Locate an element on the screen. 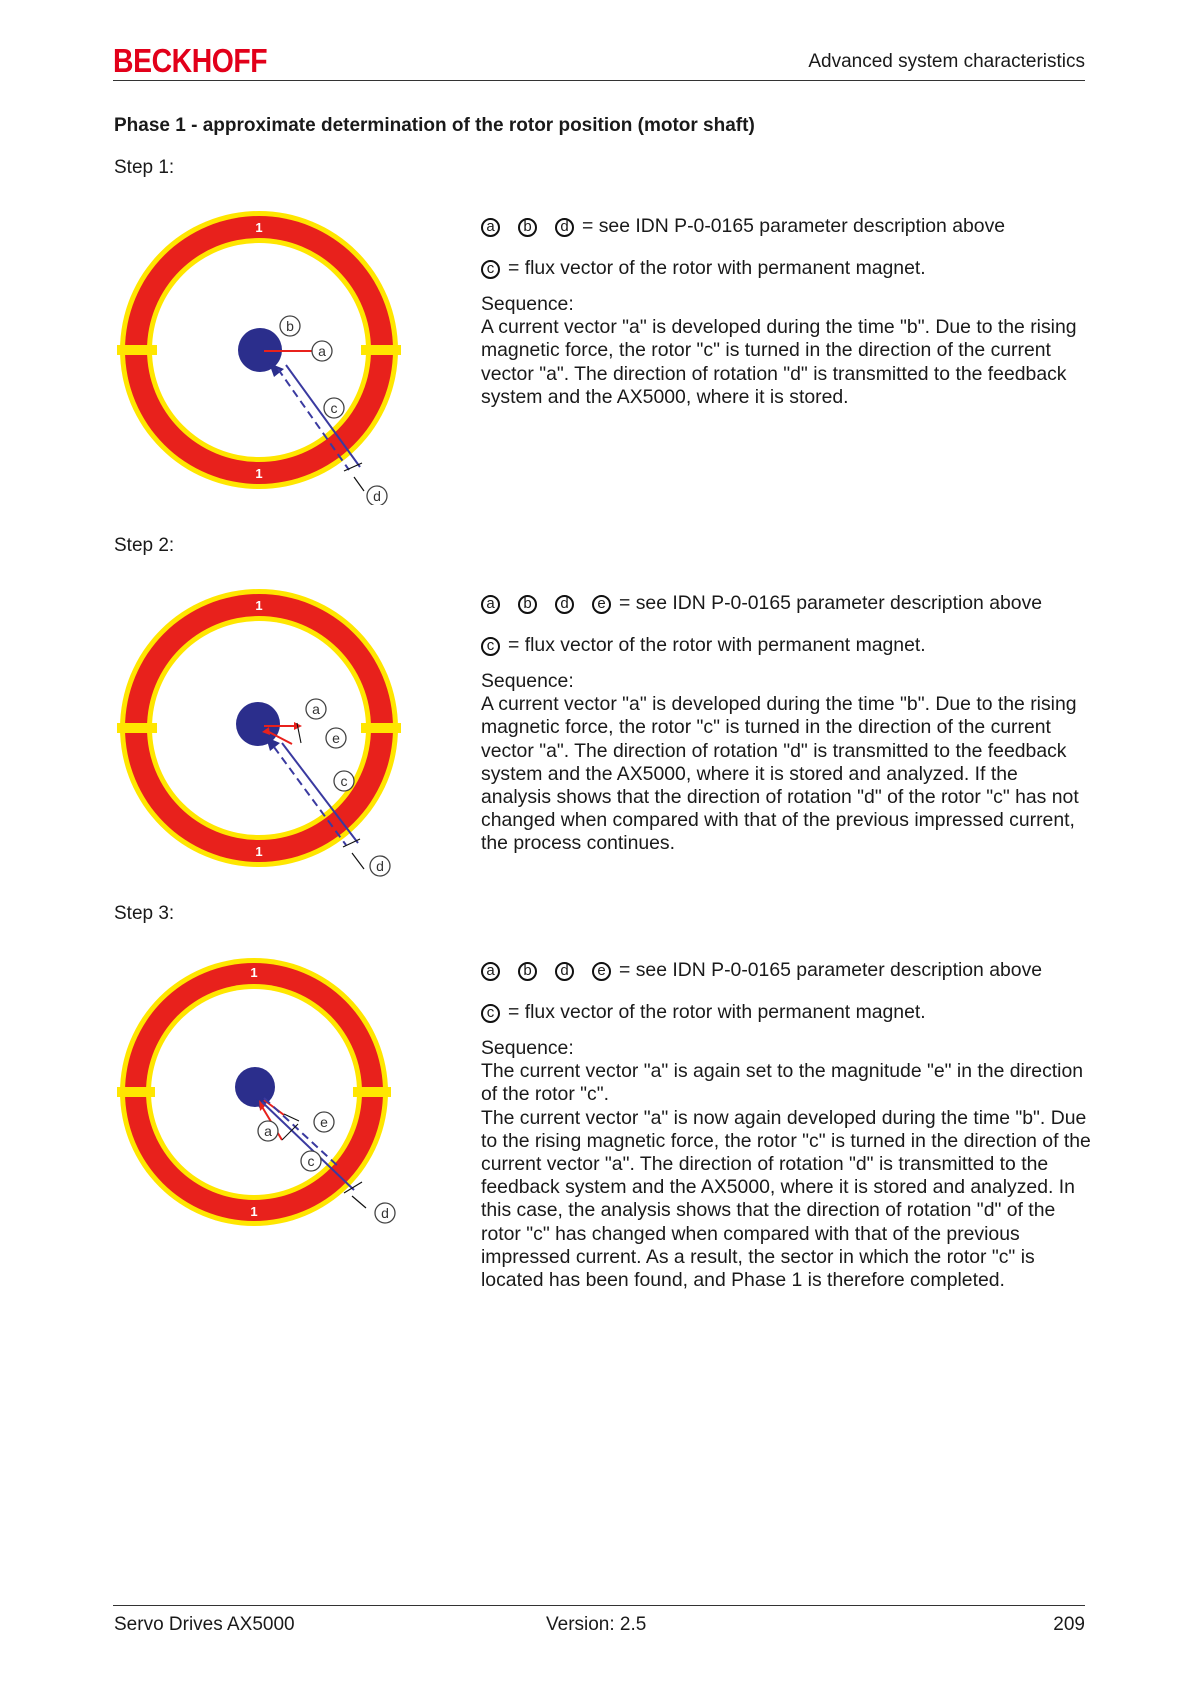 The image size is (1191, 1684). label-b: b is located at coordinates (290, 326).